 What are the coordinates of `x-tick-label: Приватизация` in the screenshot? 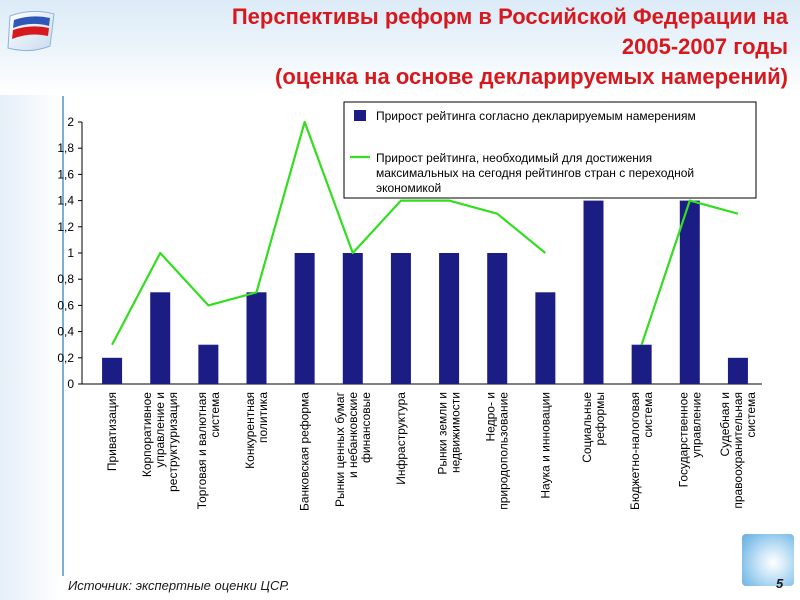 It's located at (112, 431).